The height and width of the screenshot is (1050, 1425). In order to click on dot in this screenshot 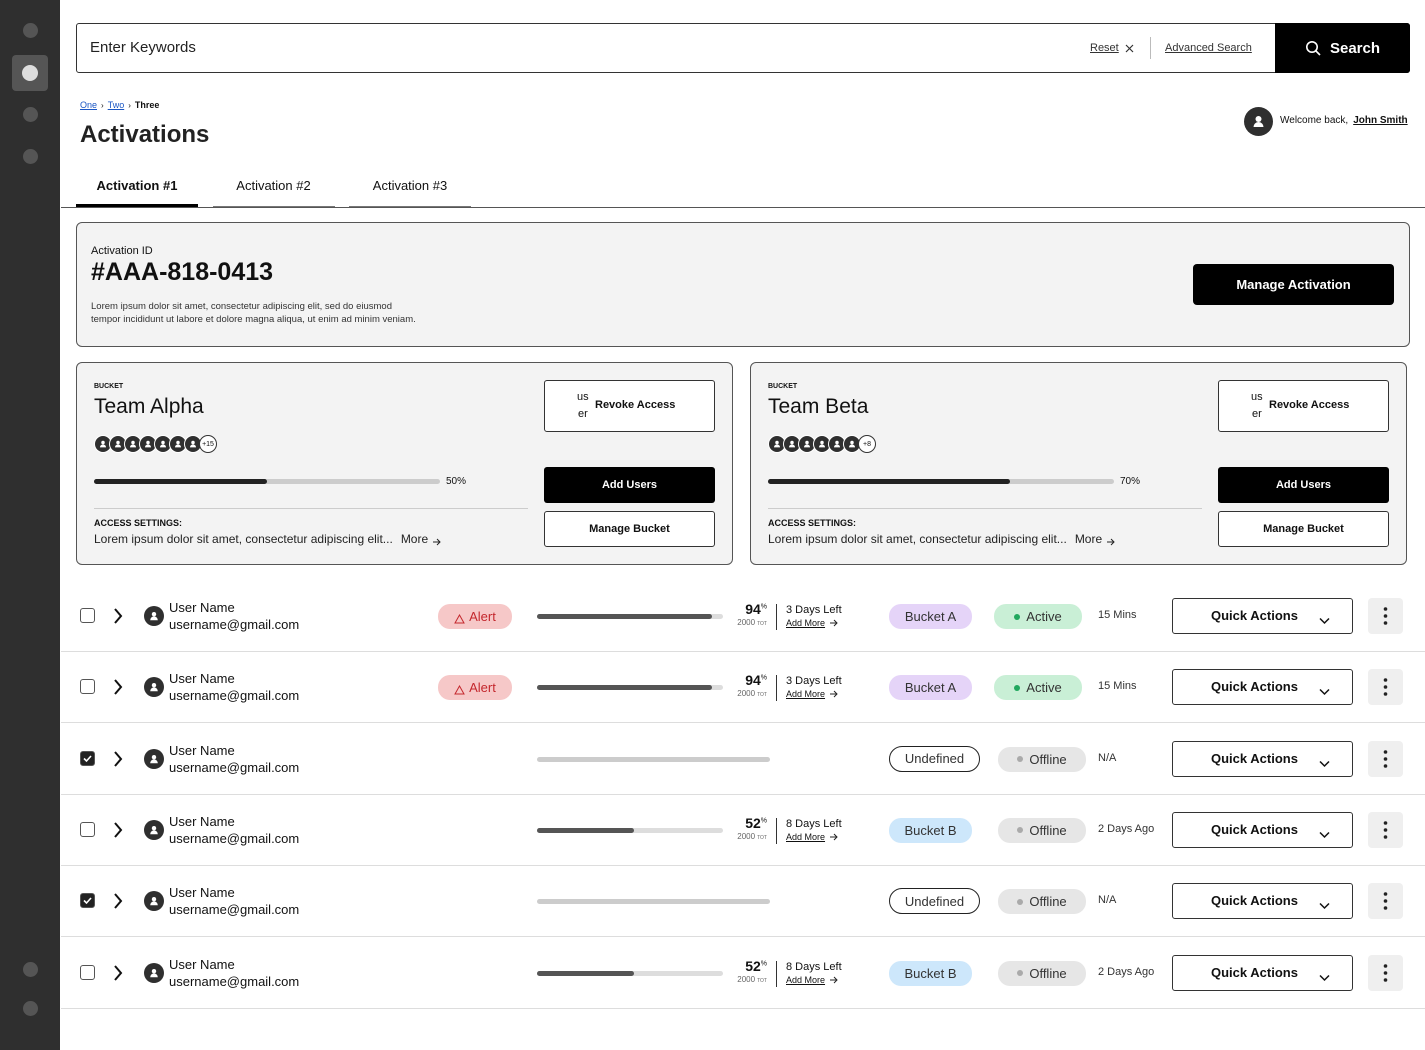, I will do `click(1385, 908)`.